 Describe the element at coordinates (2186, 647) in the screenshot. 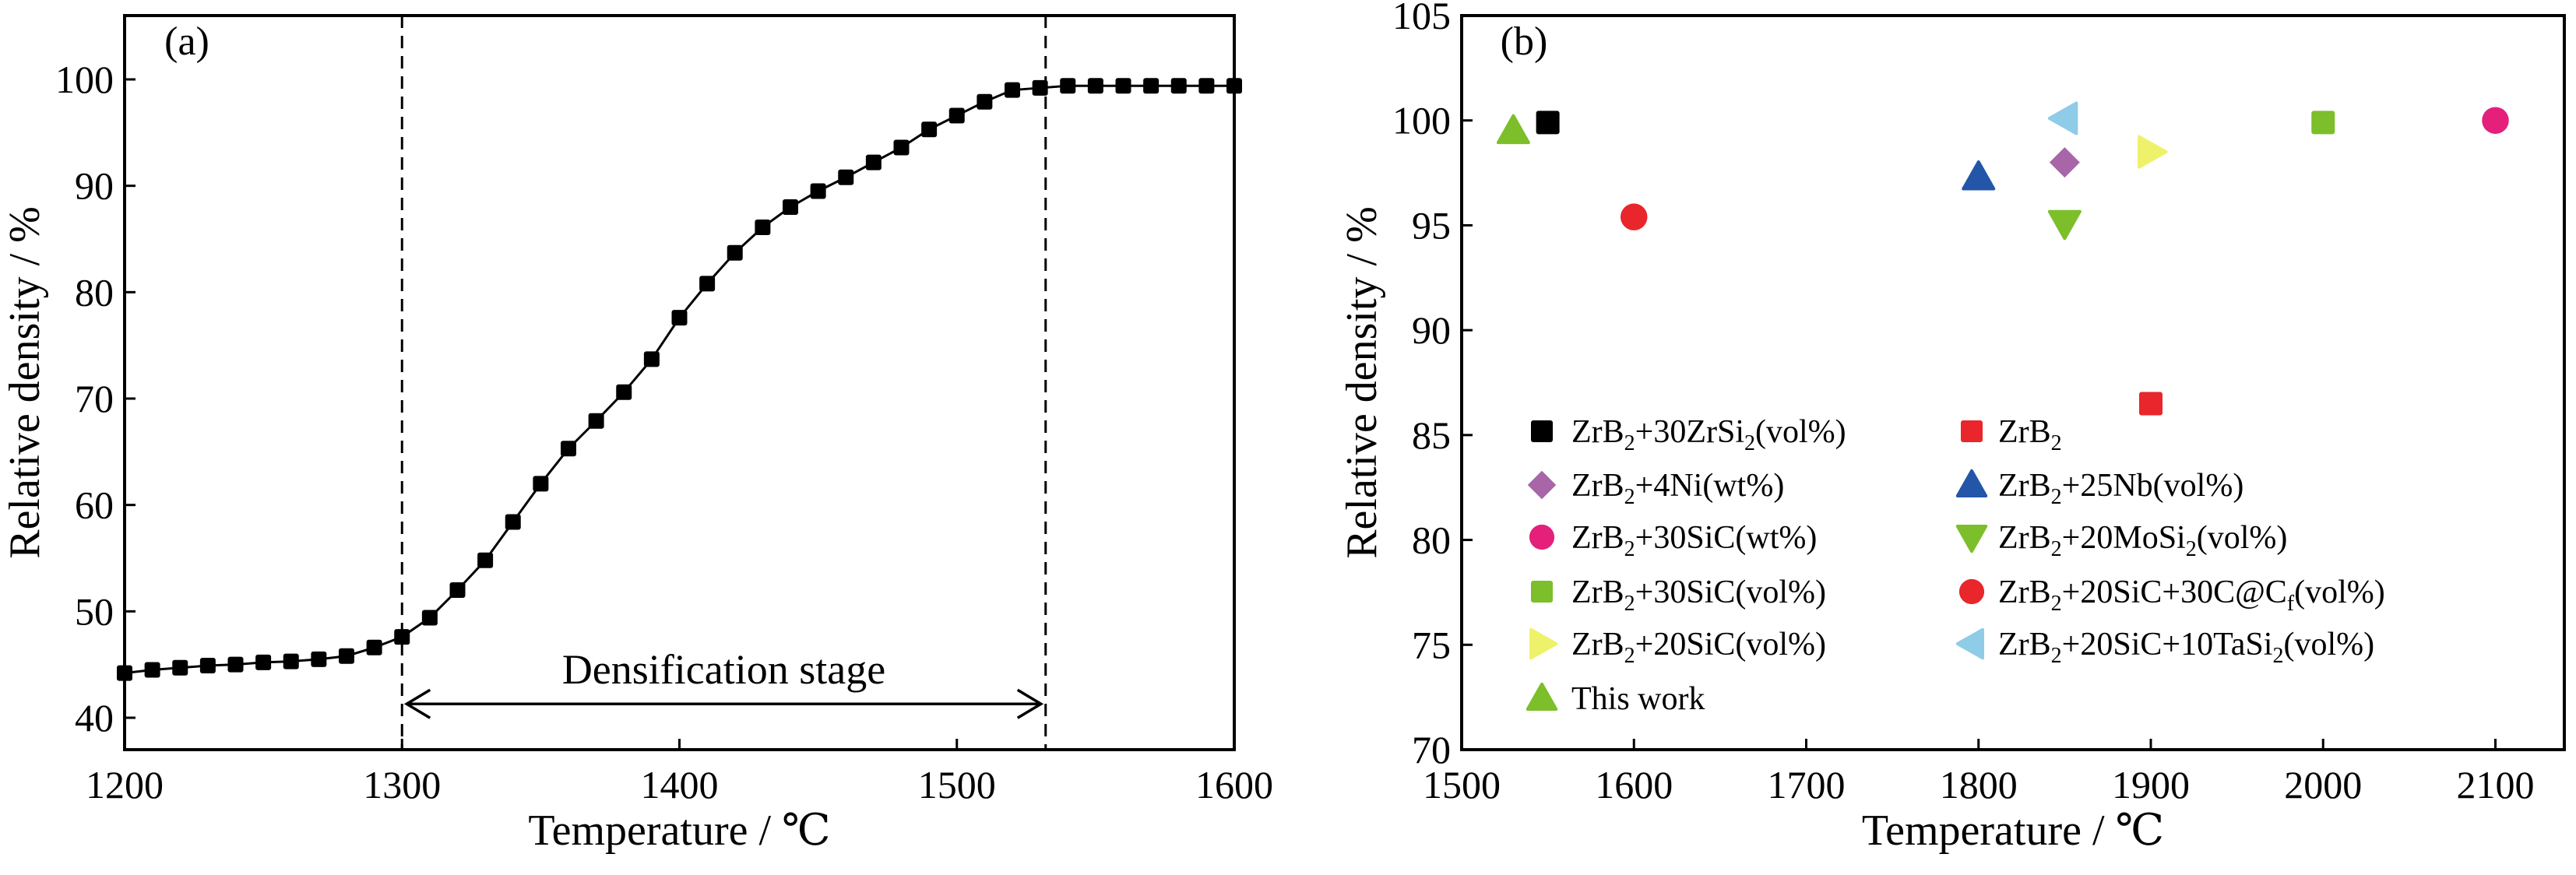

I see `b-legend-label: ZrB2+20SiC+10TaSi2(vol%)` at that location.